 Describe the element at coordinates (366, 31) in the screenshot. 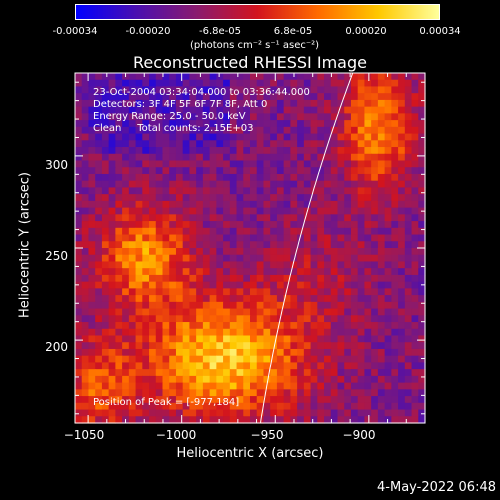

I see `colorbar-tick-label: 0.00020` at that location.